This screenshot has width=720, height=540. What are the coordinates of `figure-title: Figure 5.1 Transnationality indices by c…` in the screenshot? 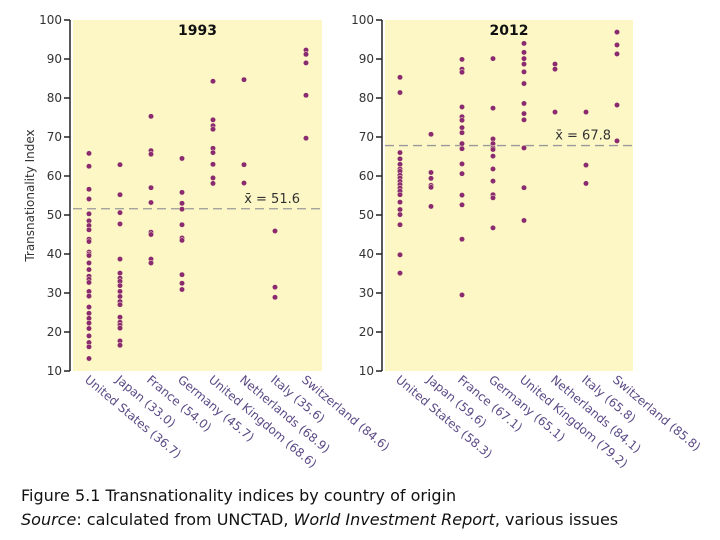 It's located at (239, 495).